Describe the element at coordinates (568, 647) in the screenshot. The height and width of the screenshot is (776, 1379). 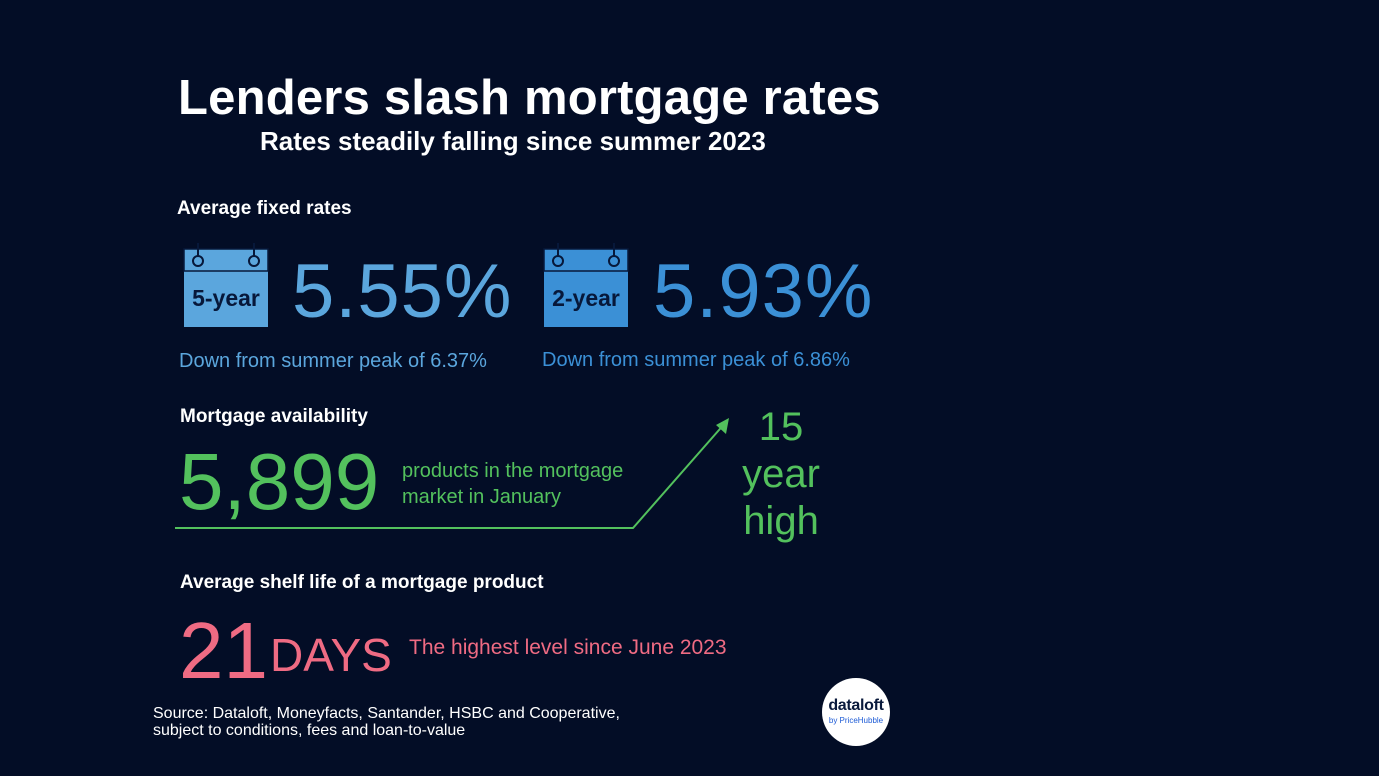
I see `shelf-life-note: The highest level since June 2023` at that location.